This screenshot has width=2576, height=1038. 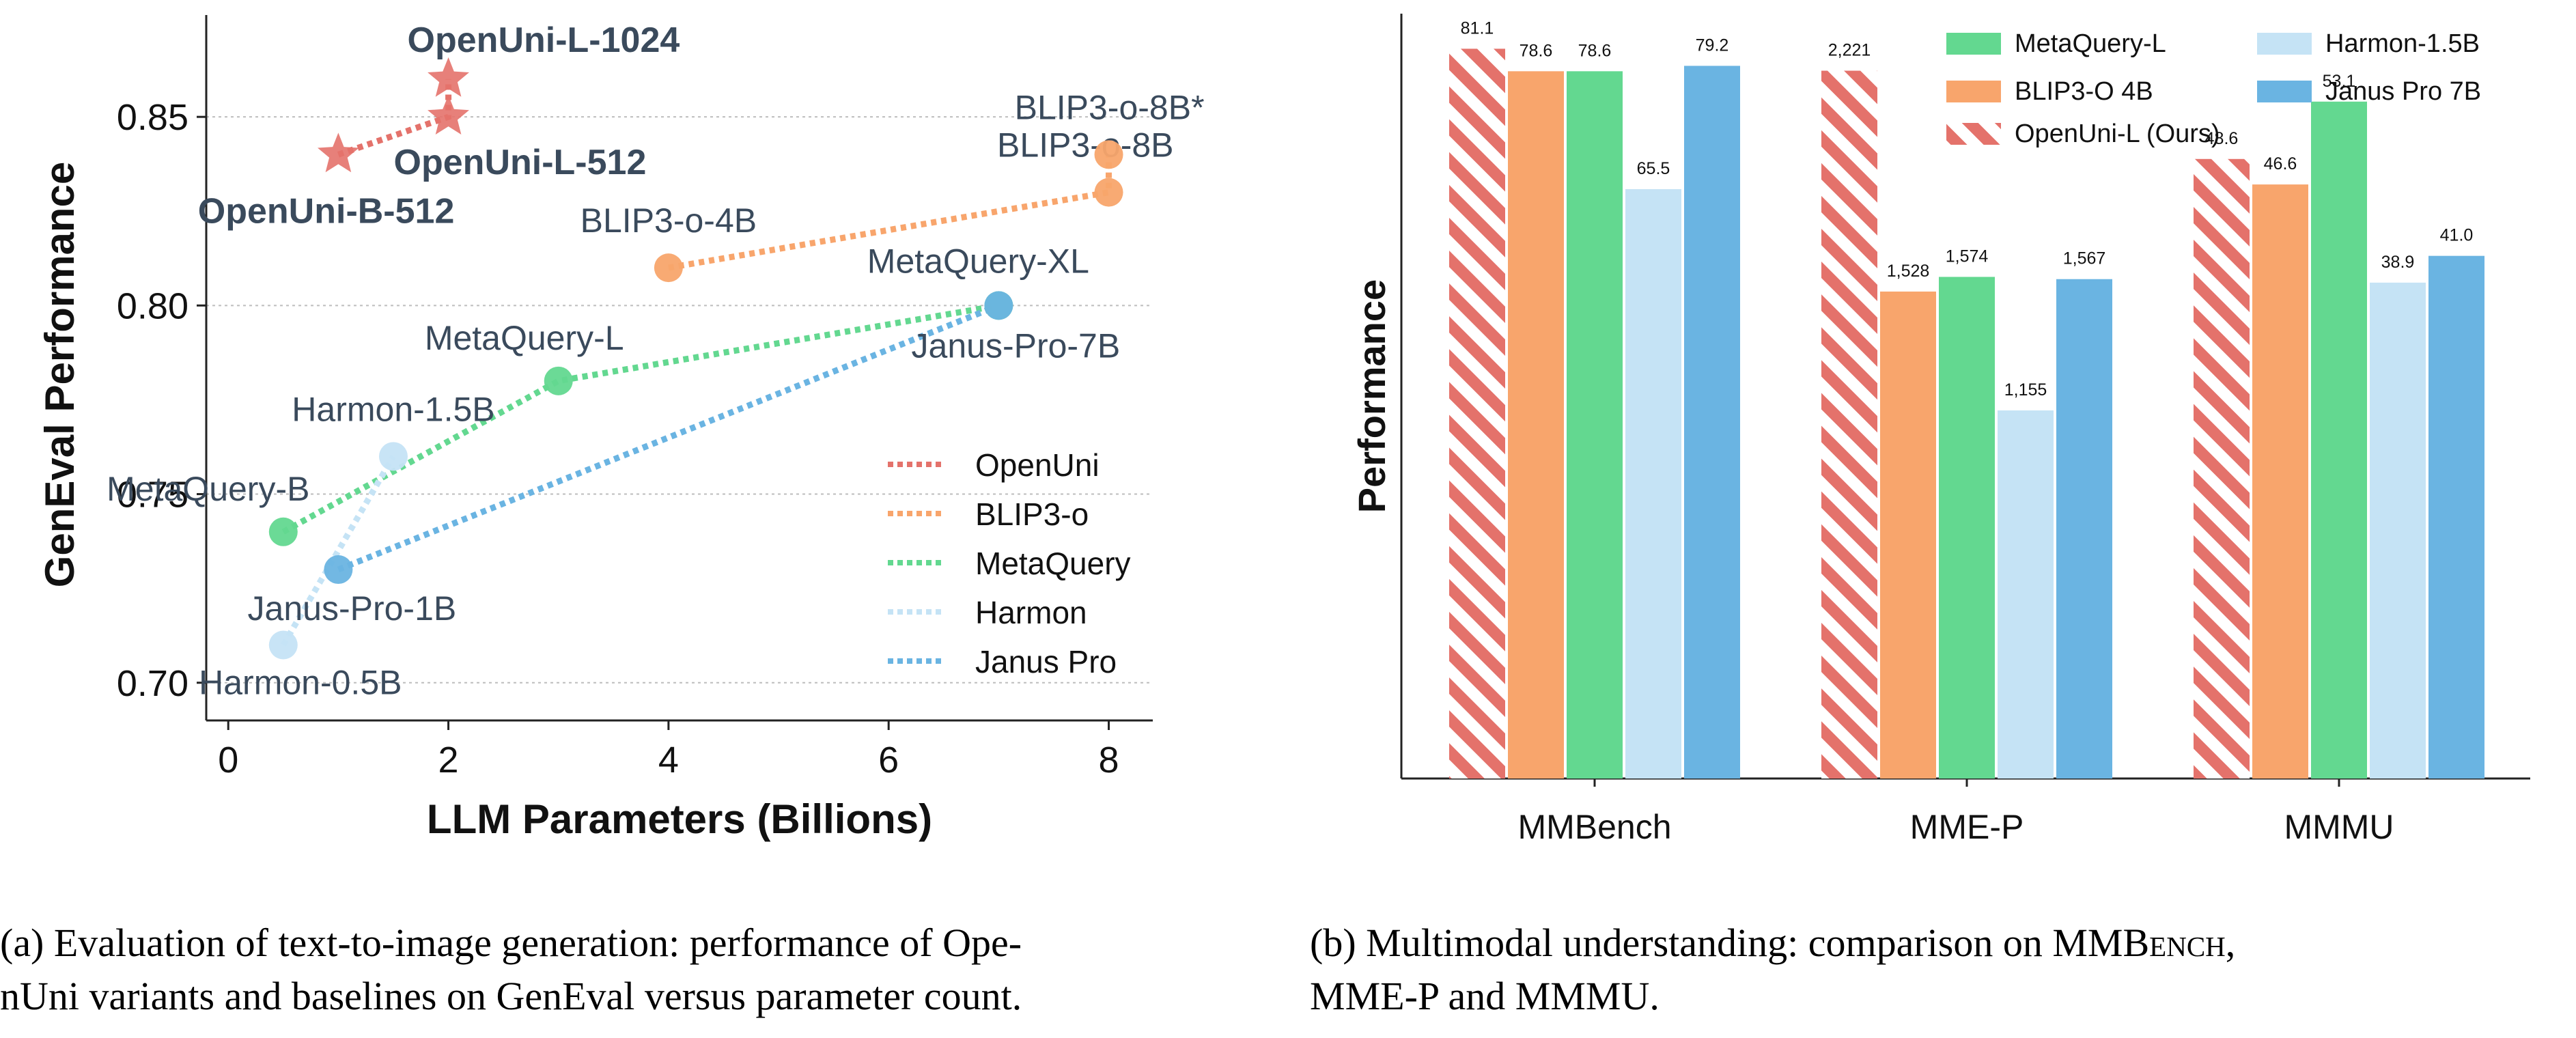 I want to click on bar-metaquery-l-mmmu, so click(x=2339, y=440).